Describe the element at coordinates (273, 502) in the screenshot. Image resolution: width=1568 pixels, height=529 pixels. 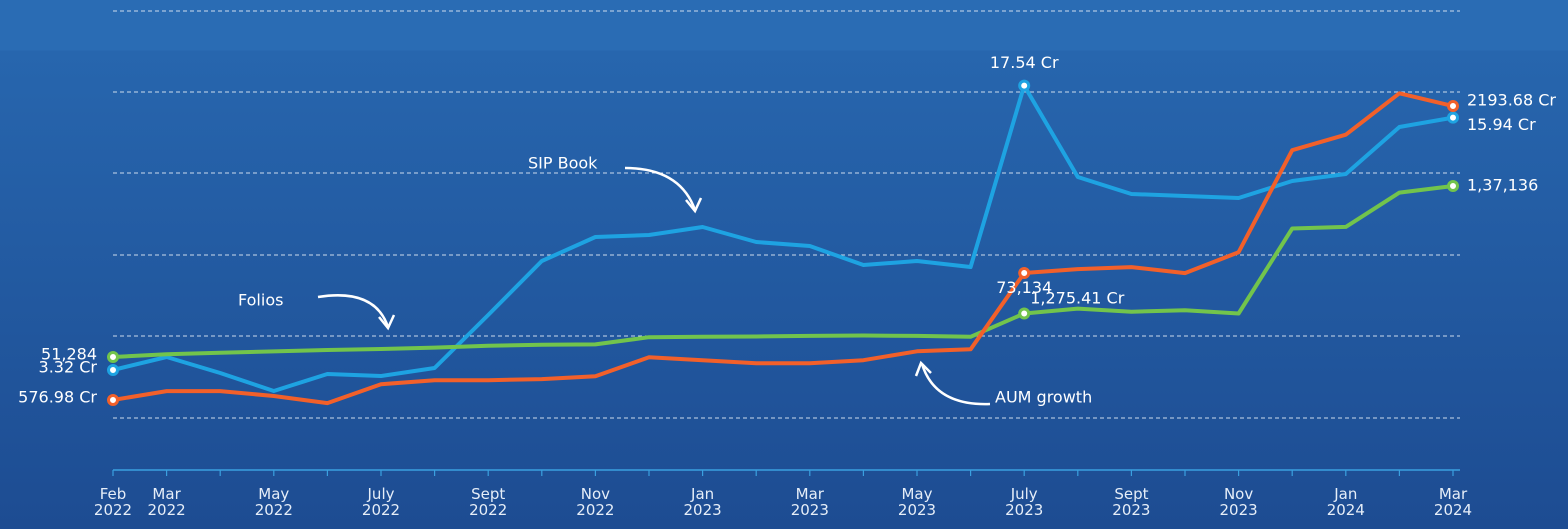
I see `x-tick-label: May 2022` at that location.